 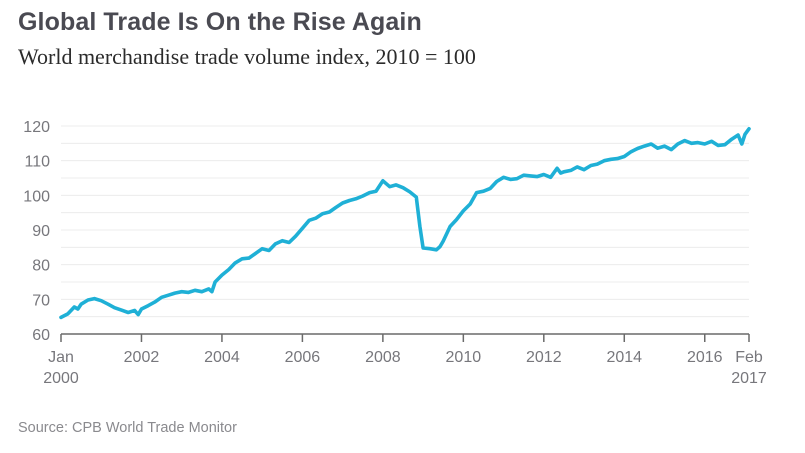 What do you see at coordinates (61, 357) in the screenshot?
I see `x-tick-label: Jan` at bounding box center [61, 357].